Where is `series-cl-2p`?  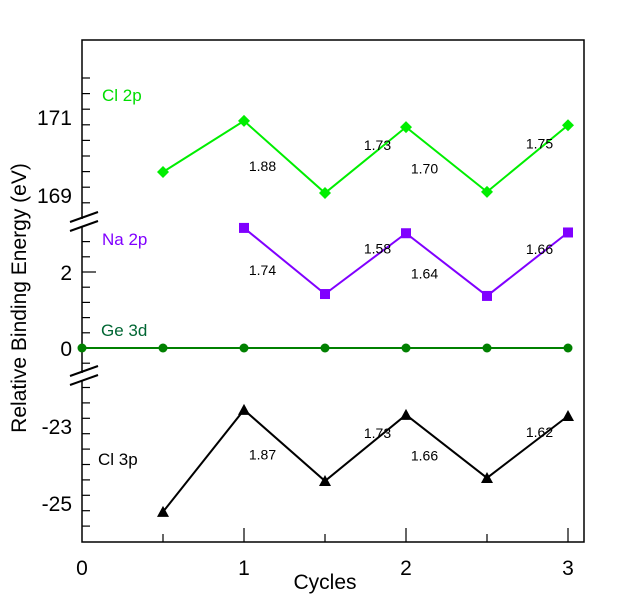
series-cl-2p is located at coordinates (365, 157).